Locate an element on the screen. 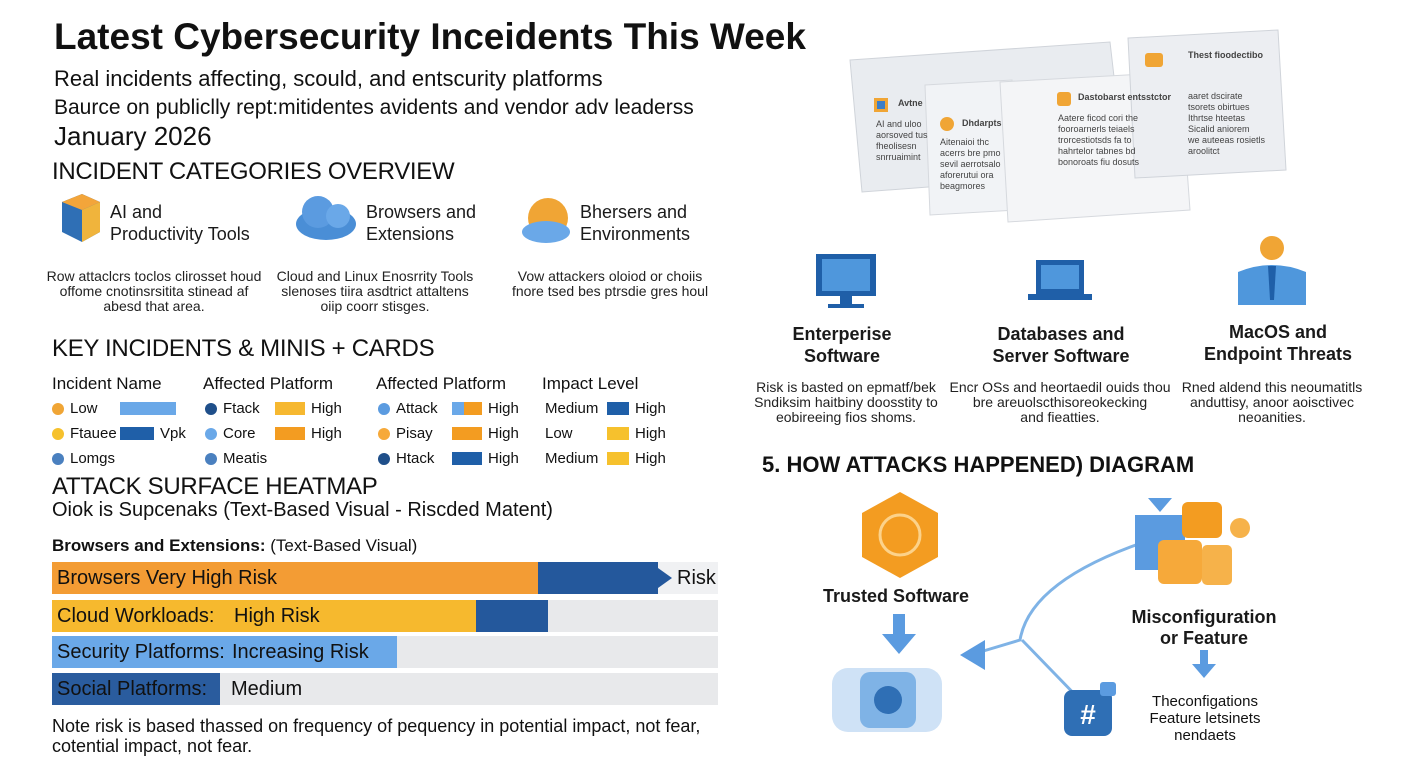 This screenshot has width=1408, height=768. line: Row attaclcrs toclos clirosset houd is located at coordinates (154, 276).